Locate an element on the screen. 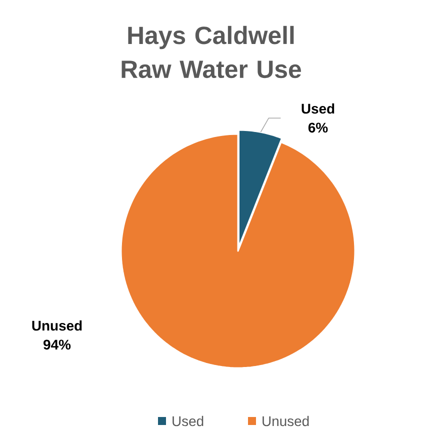  legend-label: Used is located at coordinates (188, 421).